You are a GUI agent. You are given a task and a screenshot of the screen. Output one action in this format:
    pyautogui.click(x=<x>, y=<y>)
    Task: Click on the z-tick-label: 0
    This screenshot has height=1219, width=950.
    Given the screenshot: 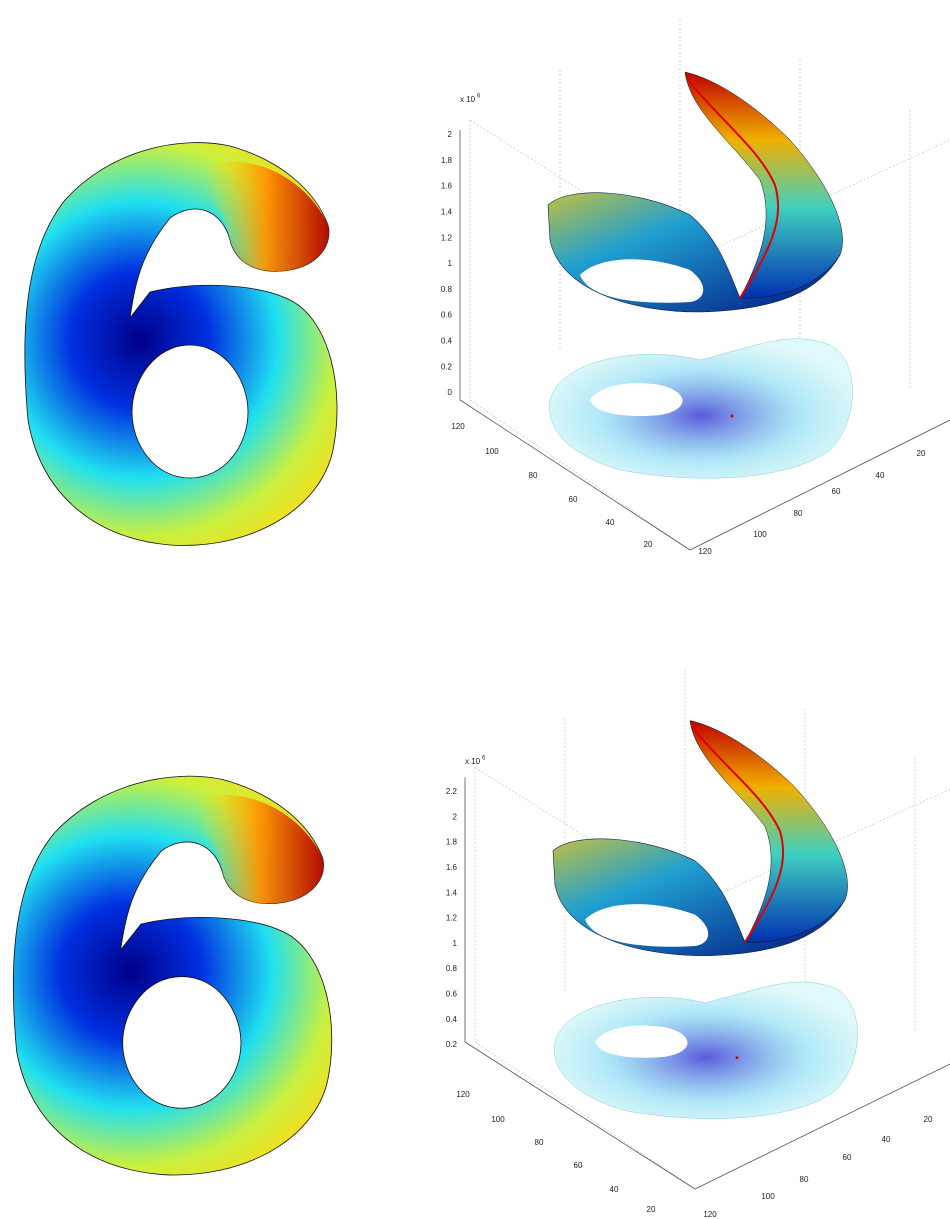 What is the action you would take?
    pyautogui.click(x=450, y=392)
    